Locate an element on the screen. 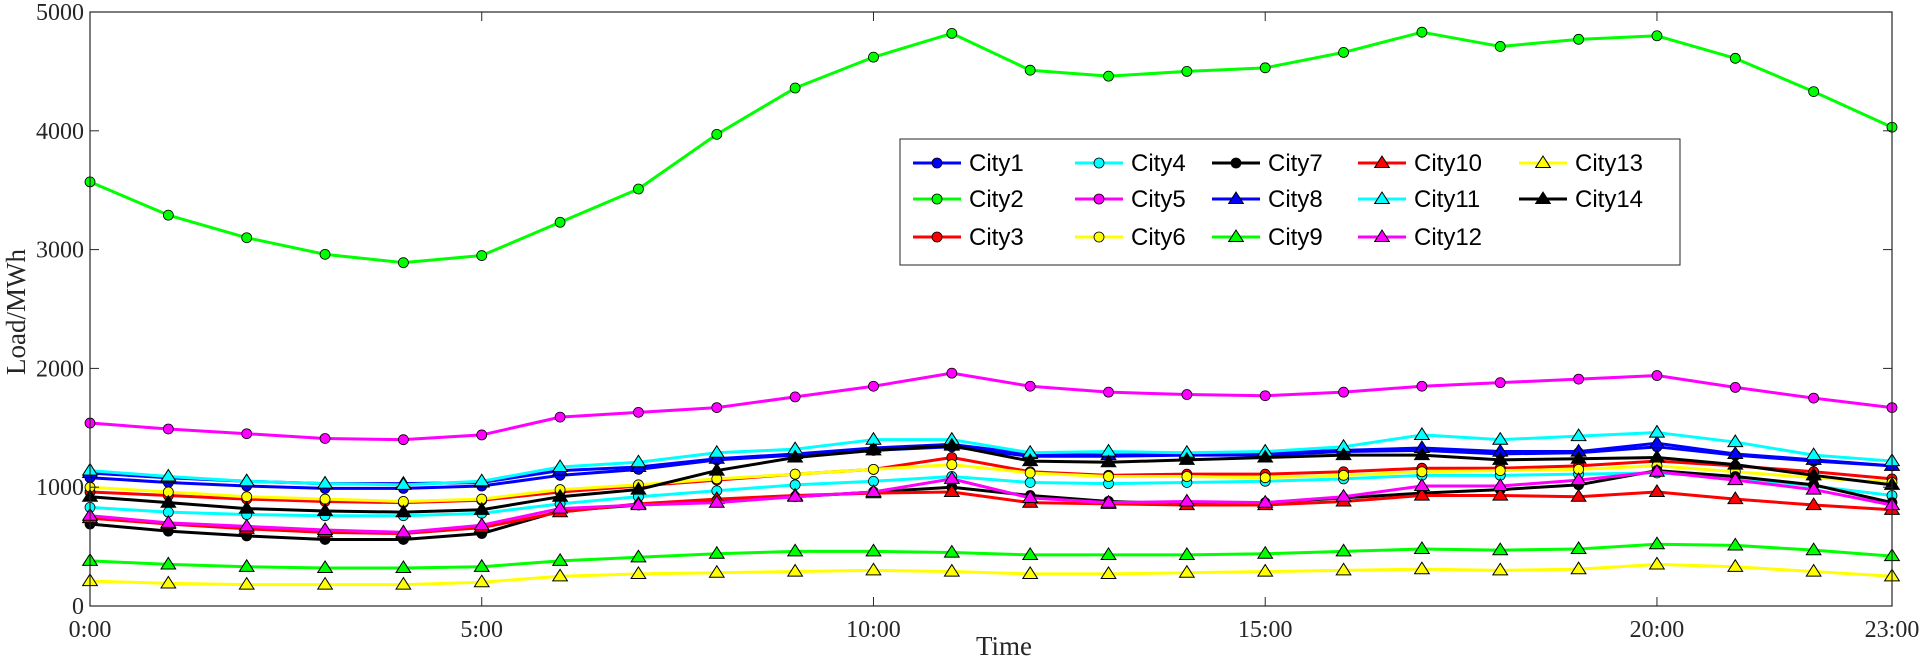 The image size is (1931, 667). data-point-city8 is located at coordinates (1657, 442).